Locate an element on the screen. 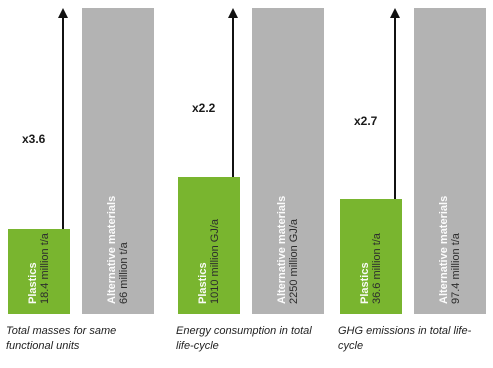 The height and width of the screenshot is (368, 493). bar-label: Alternative materials 97.4 million t/a is located at coordinates (450, 250).